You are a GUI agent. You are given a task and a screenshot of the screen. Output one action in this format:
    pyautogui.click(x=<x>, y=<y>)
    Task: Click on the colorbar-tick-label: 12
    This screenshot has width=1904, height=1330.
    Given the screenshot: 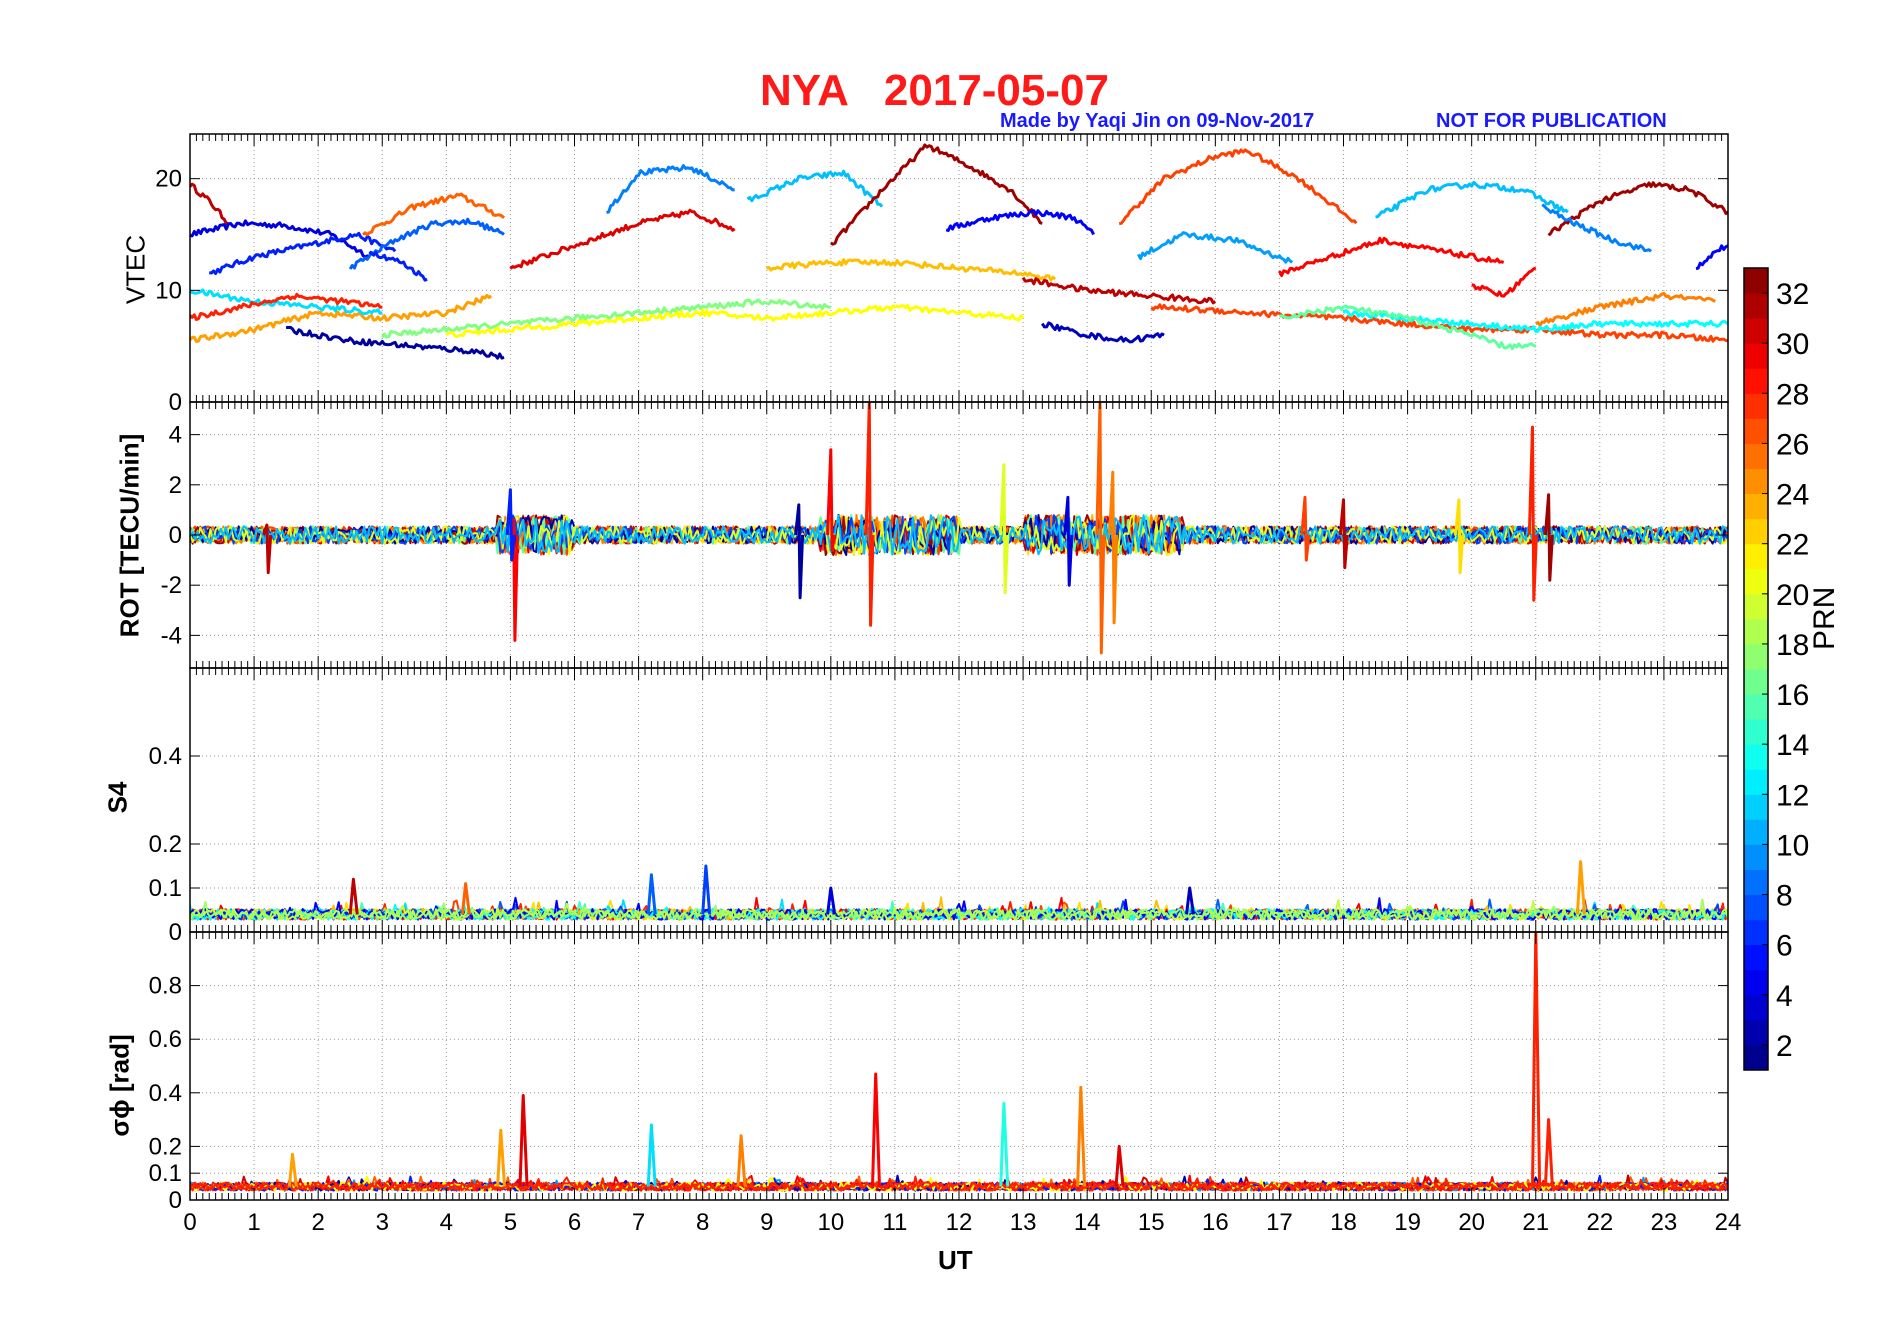 What is the action you would take?
    pyautogui.click(x=1792, y=795)
    